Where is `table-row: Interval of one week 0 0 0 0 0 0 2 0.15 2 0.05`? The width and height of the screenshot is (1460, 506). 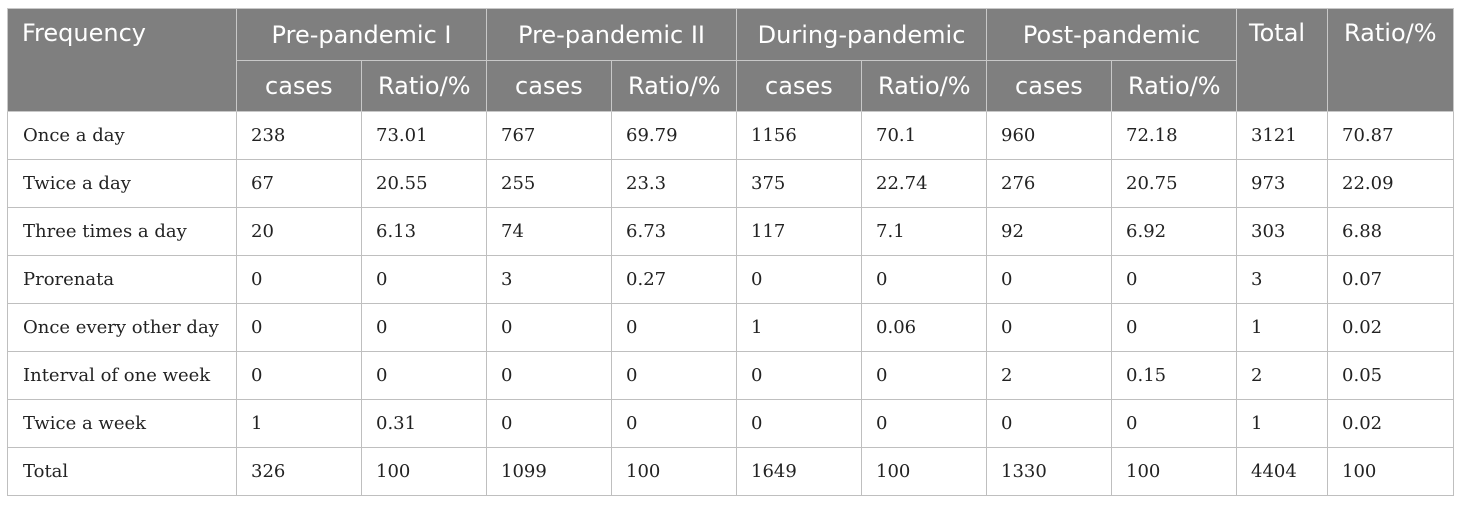
table-row: Interval of one week 0 0 0 0 0 0 2 0.15 2 0.05 is located at coordinates (731, 375).